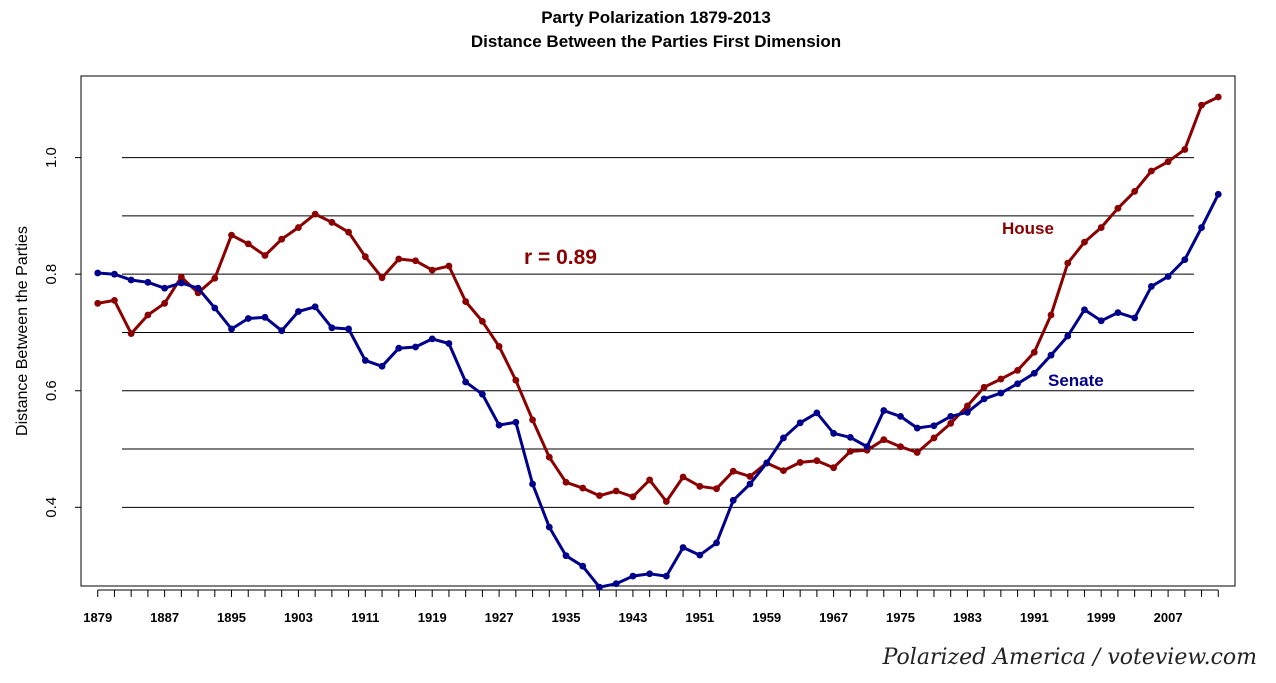 The image size is (1276, 683). I want to click on house-point-2001, so click(1118, 208).